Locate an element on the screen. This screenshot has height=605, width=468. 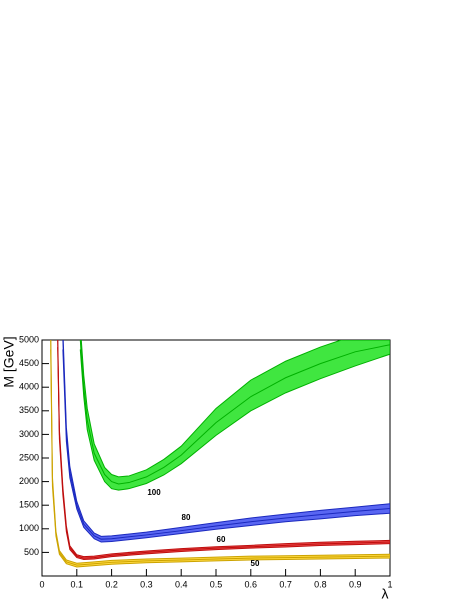
x-tick-label: 0.9 is located at coordinates (355, 584).